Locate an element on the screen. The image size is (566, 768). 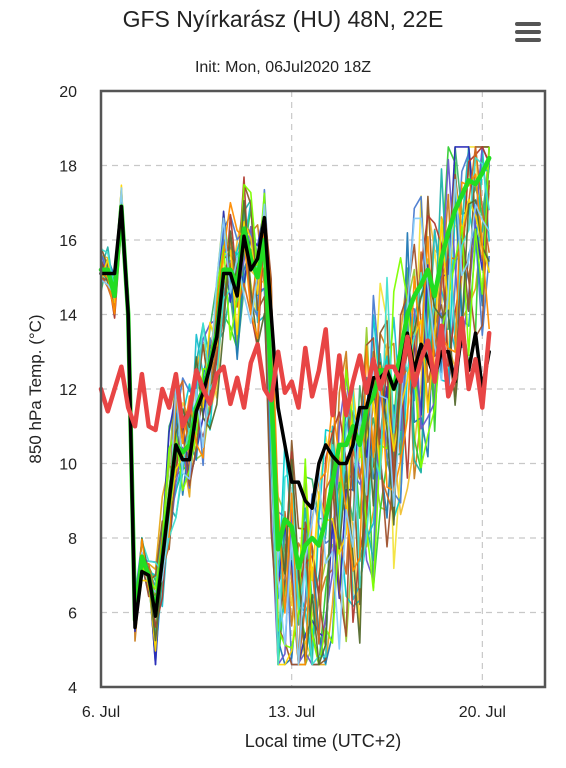
y-tick-label: 6 is located at coordinates (72, 614).